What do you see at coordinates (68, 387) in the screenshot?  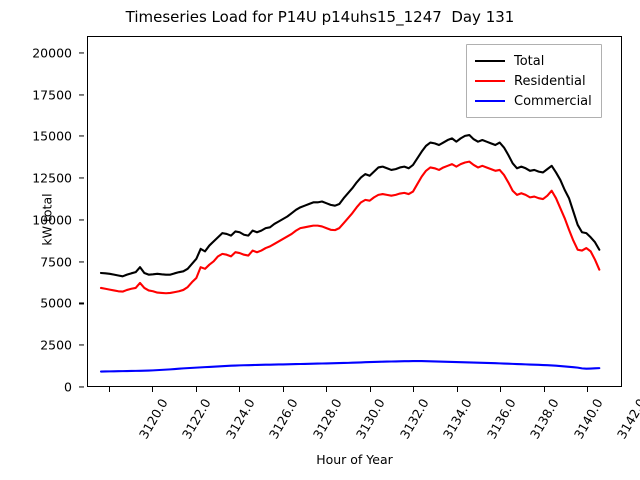 I see `y-tick-label: 0` at bounding box center [68, 387].